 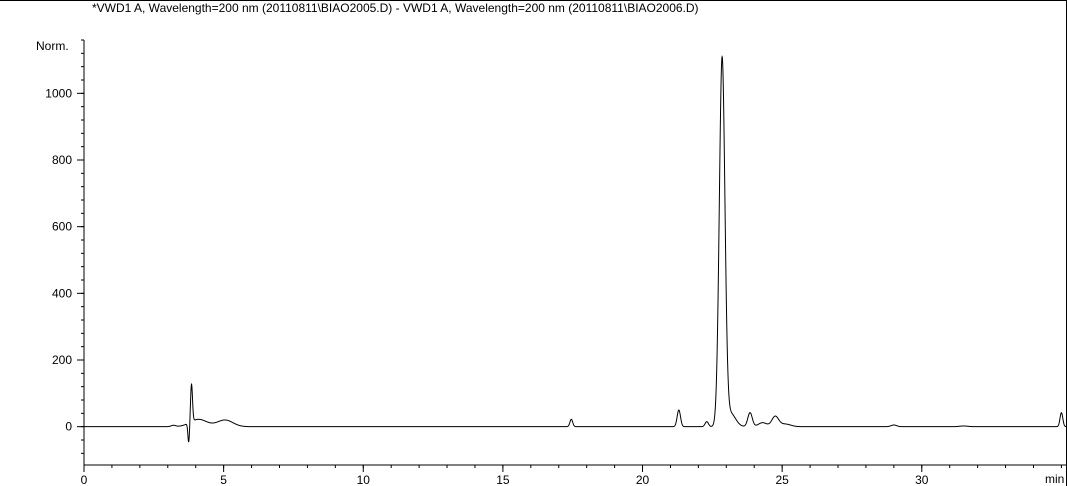 I want to click on x-tick-label: 10, so click(x=364, y=479).